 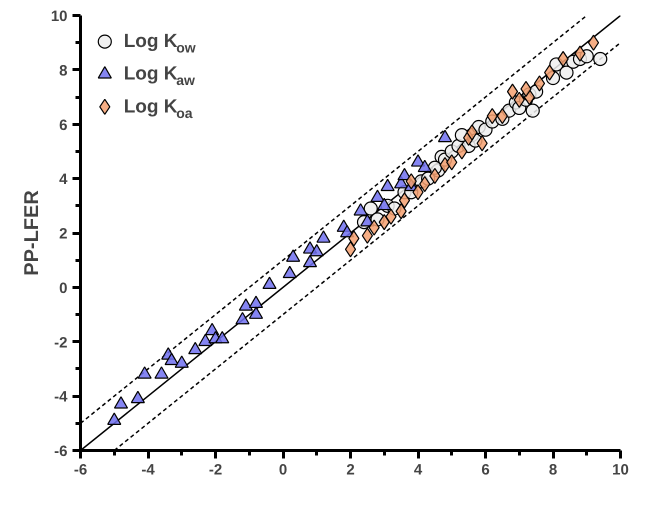 I want to click on x-tick-label: -2, so click(x=215, y=470).